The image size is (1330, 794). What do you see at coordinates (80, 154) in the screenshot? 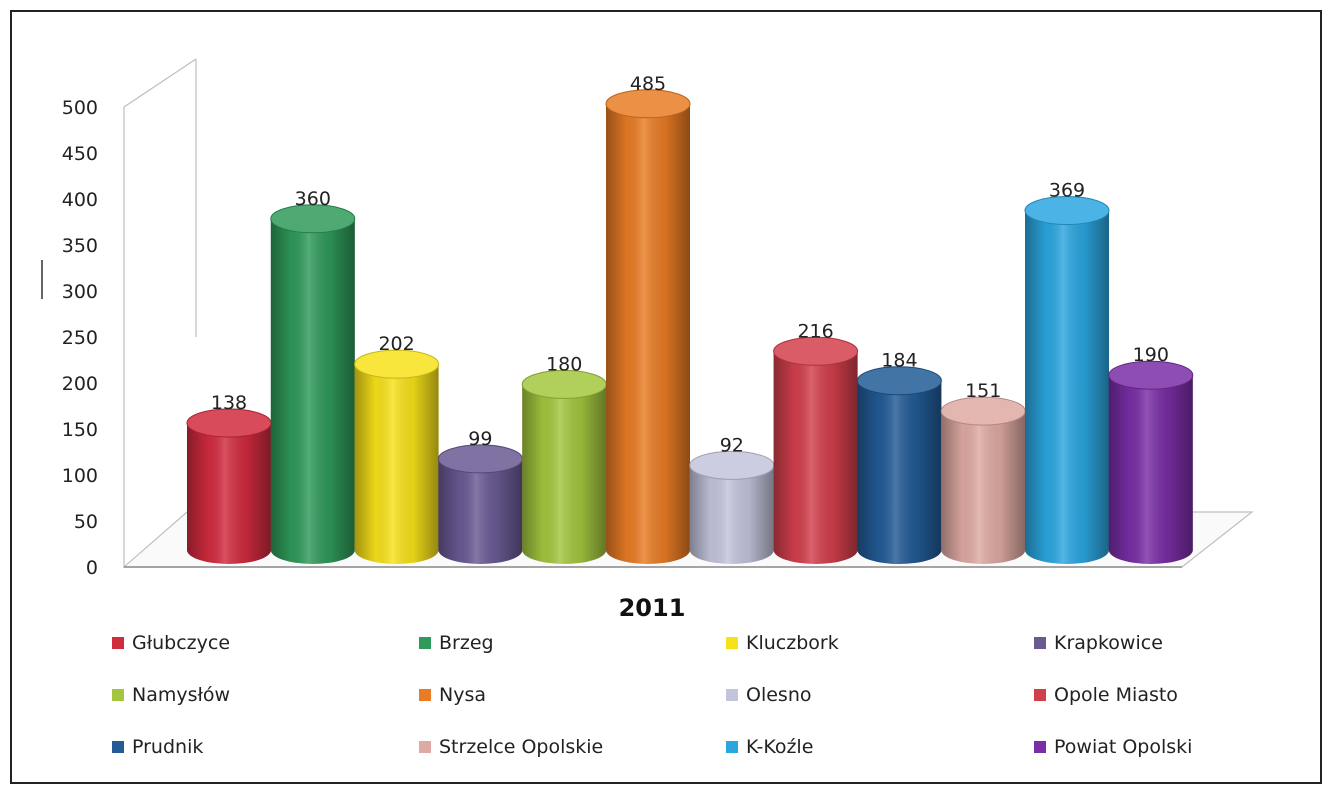
I see `y-tick-label: 450` at bounding box center [80, 154].